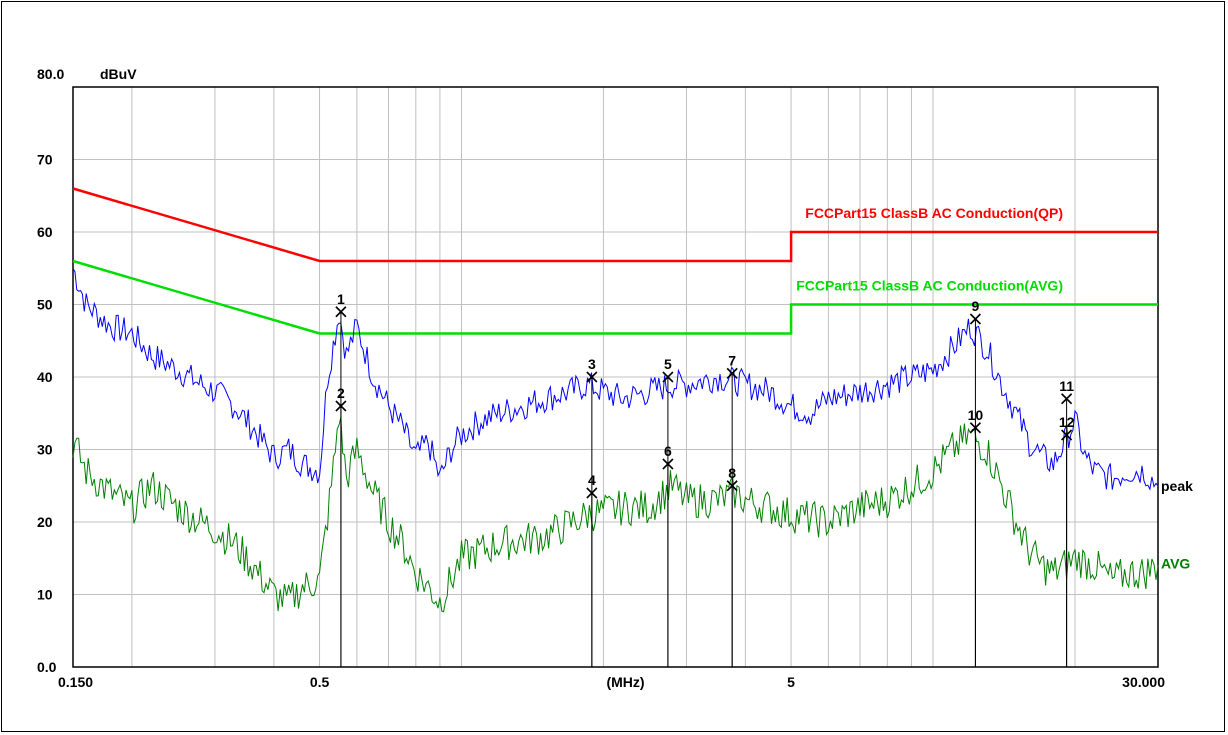 This screenshot has width=1228, height=735. I want to click on x-tick-label: 0.5, so click(320, 682).